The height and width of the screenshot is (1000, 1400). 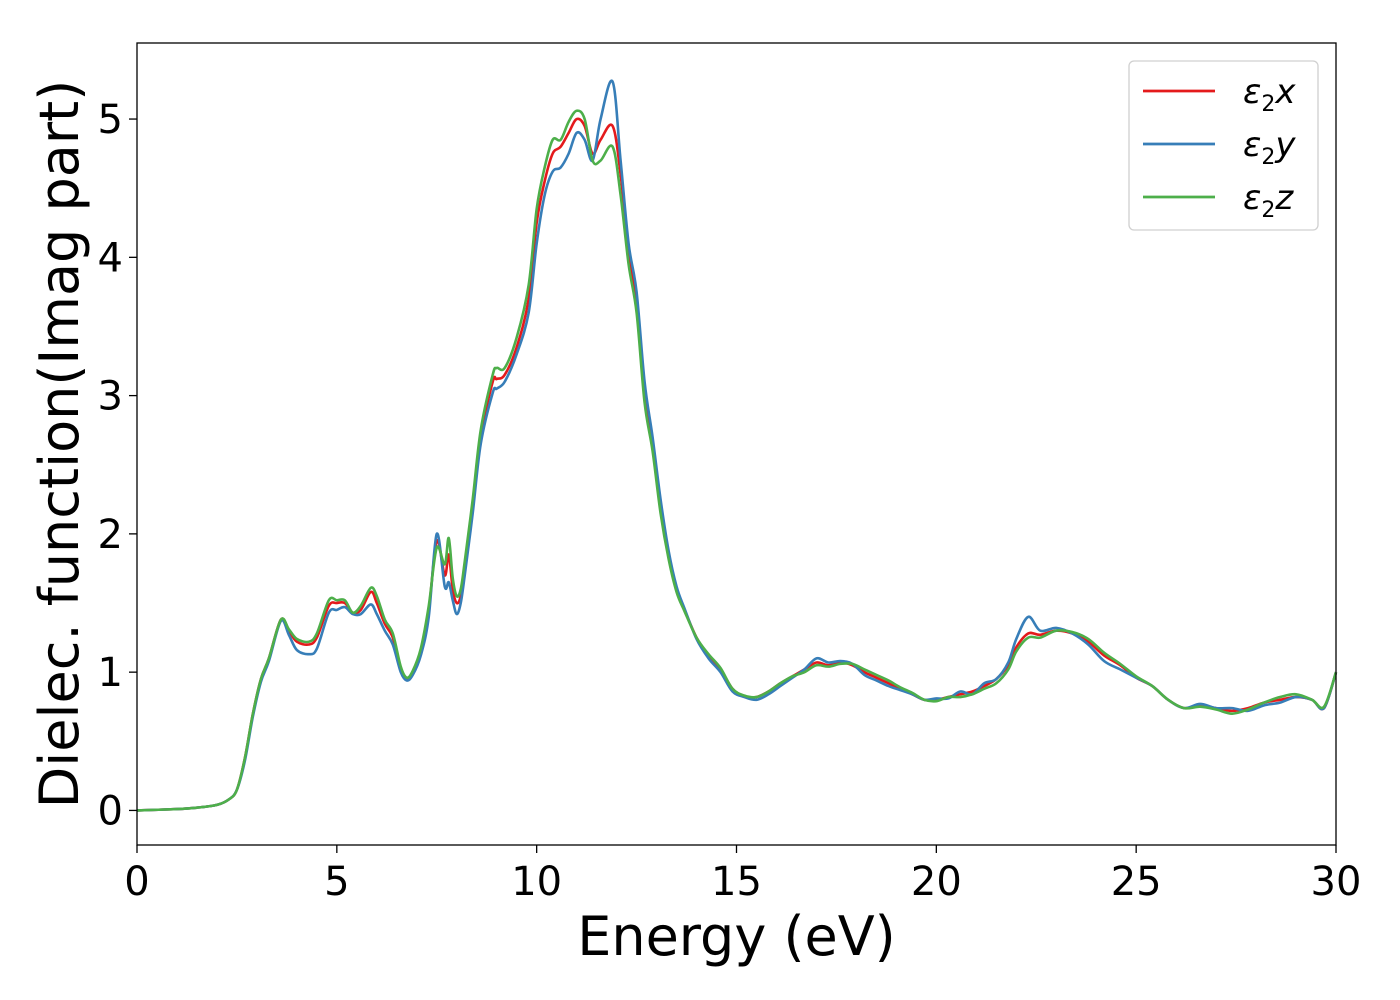 What do you see at coordinates (1268, 200) in the screenshot?
I see `legend-label-3: ε2z` at bounding box center [1268, 200].